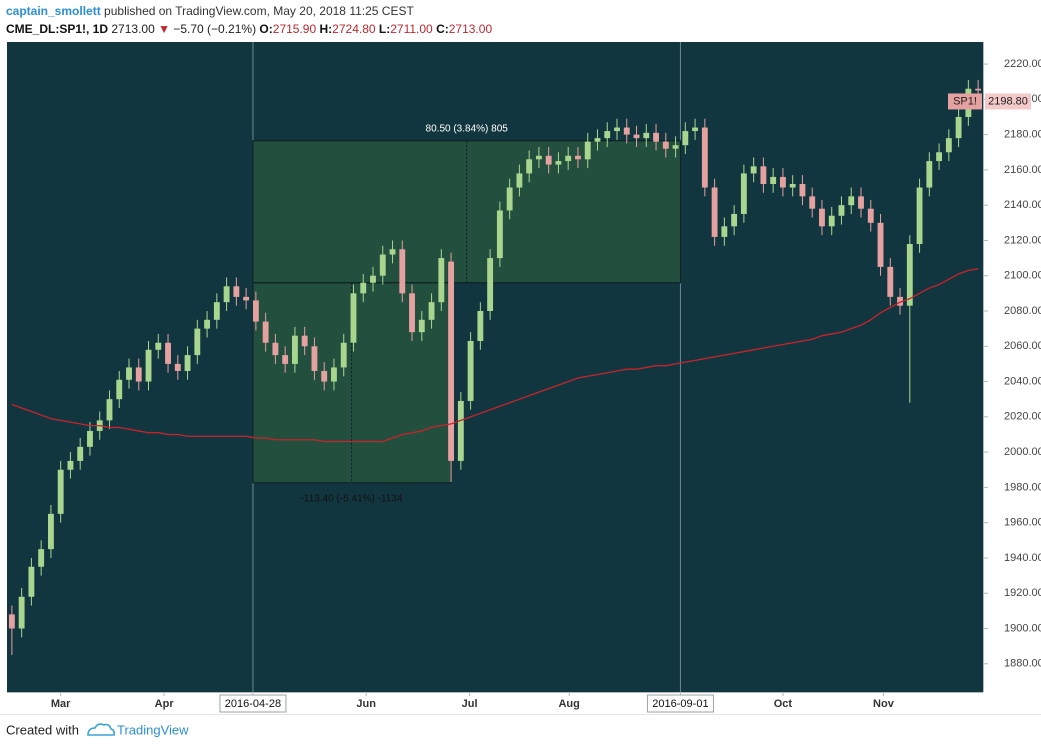 This screenshot has width=1041, height=754. What do you see at coordinates (411, 29) in the screenshot?
I see `low: 2711.00` at bounding box center [411, 29].